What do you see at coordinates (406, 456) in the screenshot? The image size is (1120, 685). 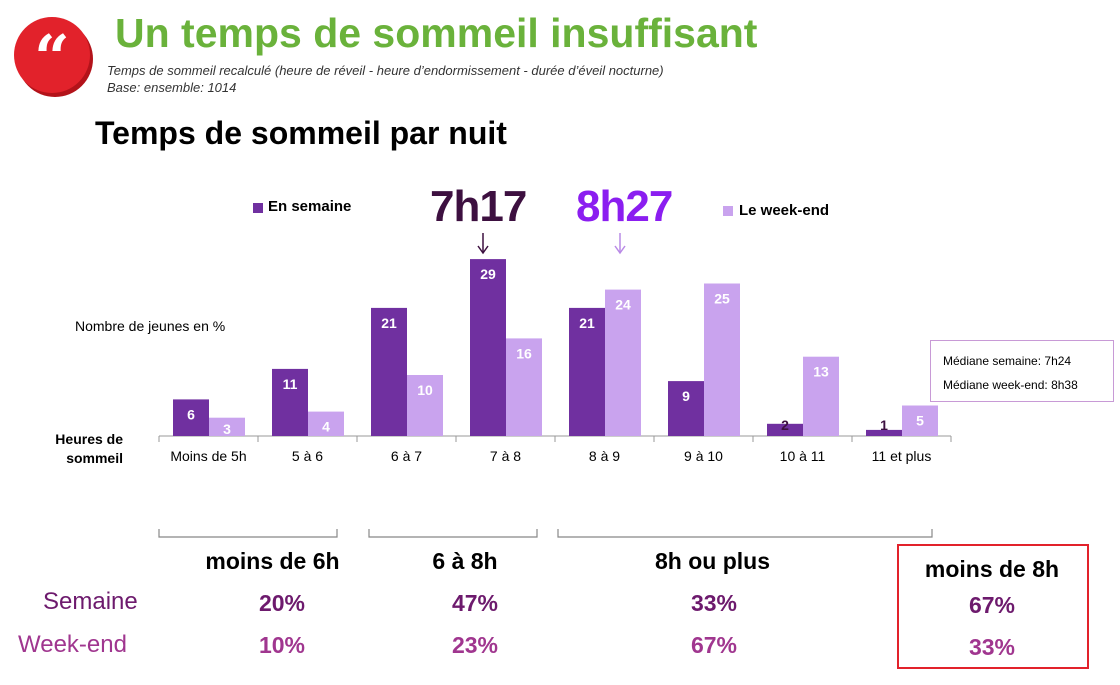 I see `x-tick-label: 6 à 7` at bounding box center [406, 456].